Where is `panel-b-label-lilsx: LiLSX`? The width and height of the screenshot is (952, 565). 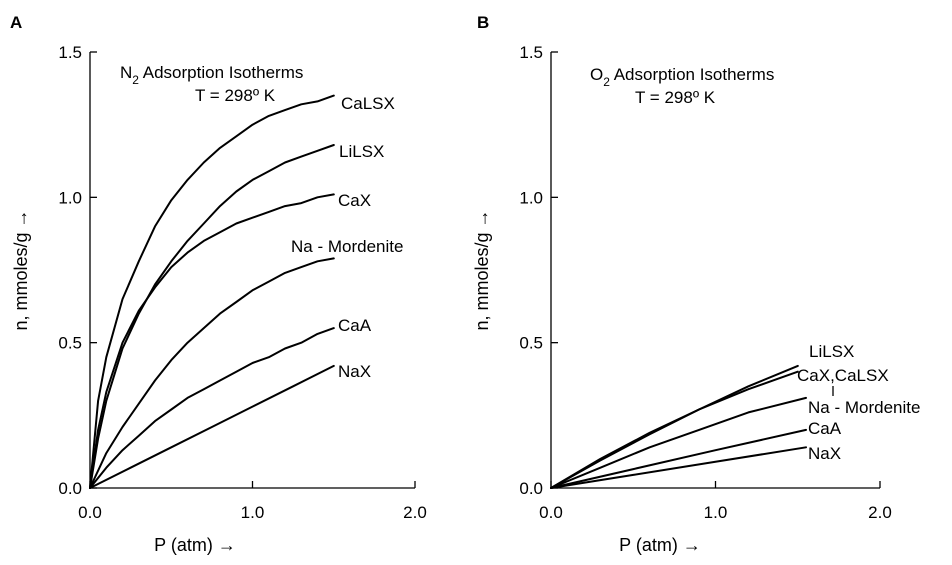 panel-b-label-lilsx: LiLSX is located at coordinates (831, 351).